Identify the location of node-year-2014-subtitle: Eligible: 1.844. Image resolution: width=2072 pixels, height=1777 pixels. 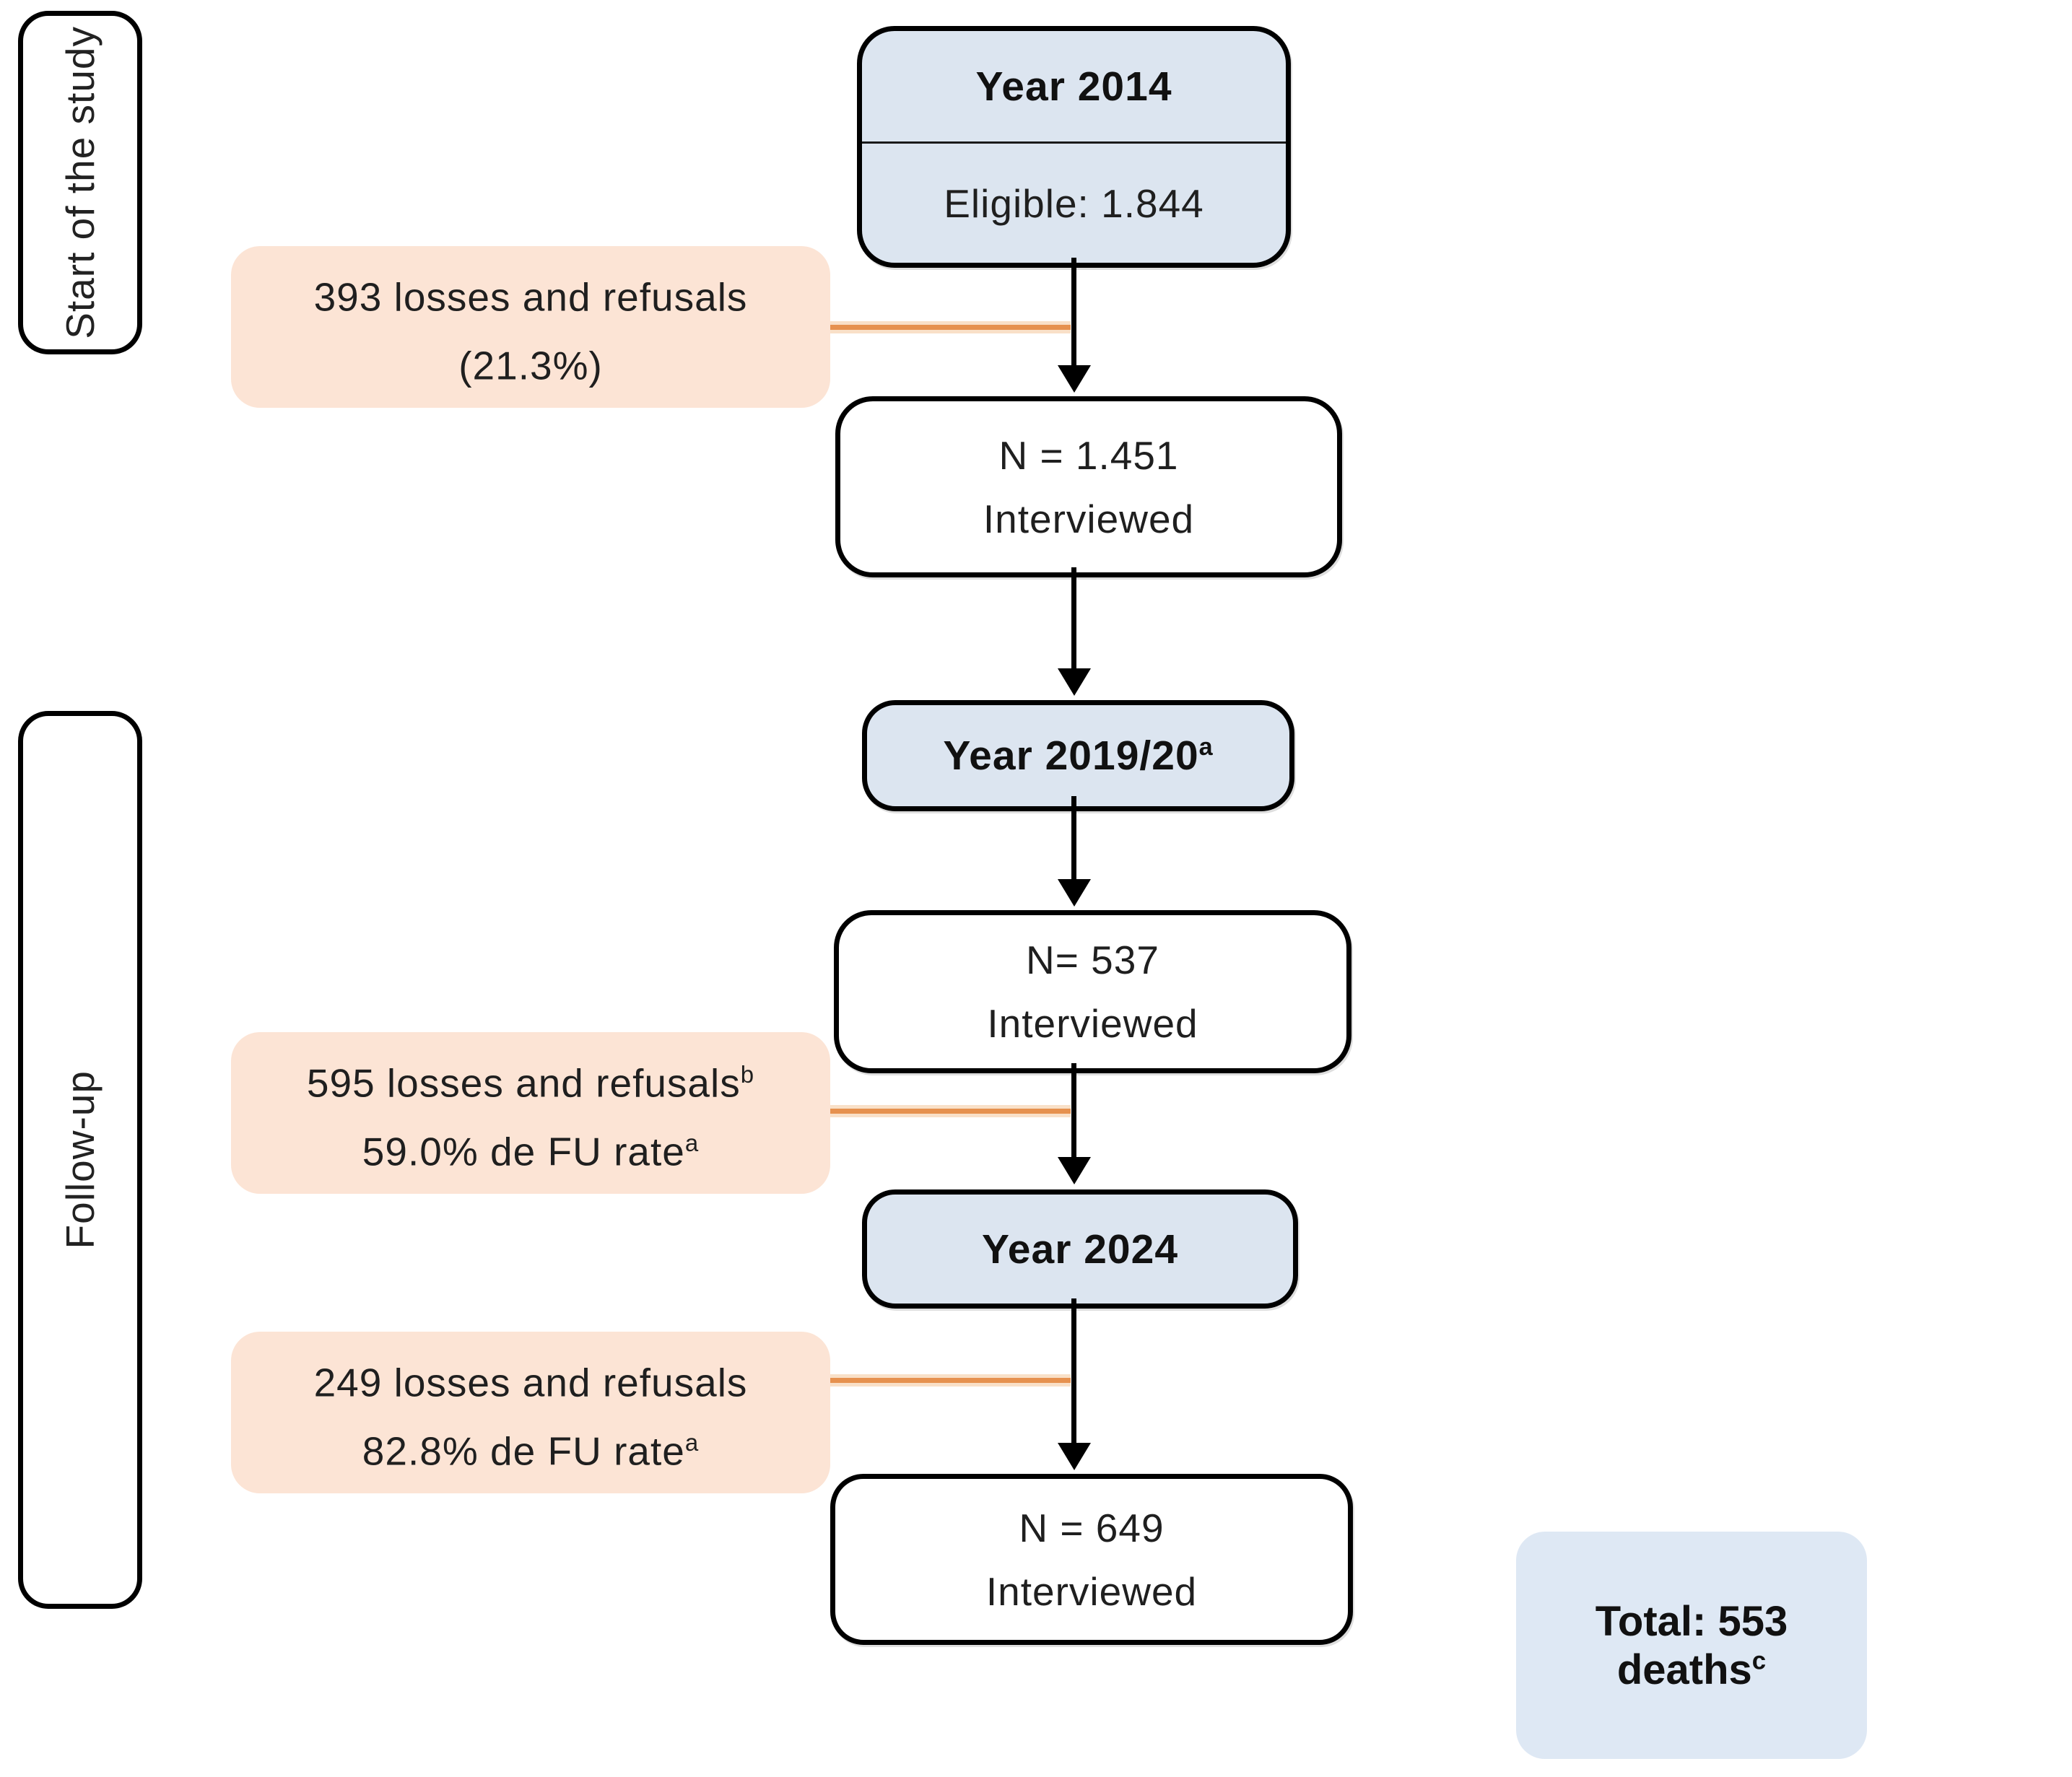
(1074, 203).